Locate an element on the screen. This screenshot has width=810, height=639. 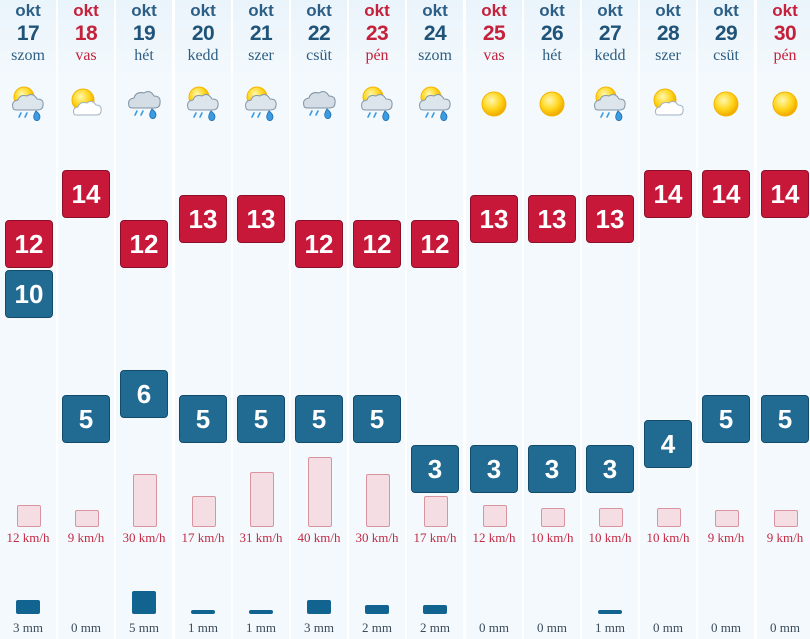
day-column: okt 17 szom 12 10 12 km/h 3 mm is located at coordinates (28, 319).